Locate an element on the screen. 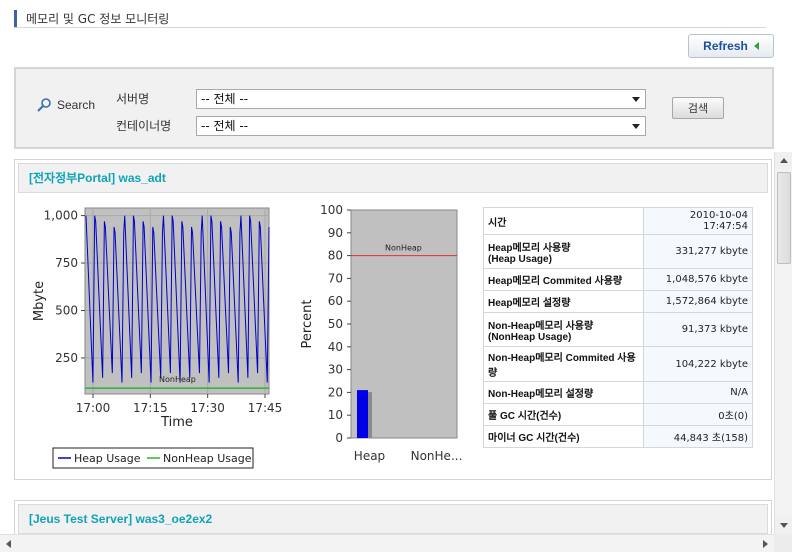 The image size is (792, 552). y-axis-title: Mbyte is located at coordinates (39, 301).